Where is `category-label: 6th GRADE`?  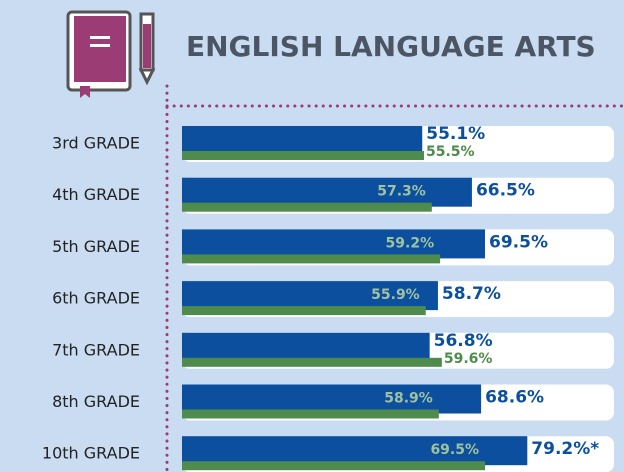 category-label: 6th GRADE is located at coordinates (96, 298).